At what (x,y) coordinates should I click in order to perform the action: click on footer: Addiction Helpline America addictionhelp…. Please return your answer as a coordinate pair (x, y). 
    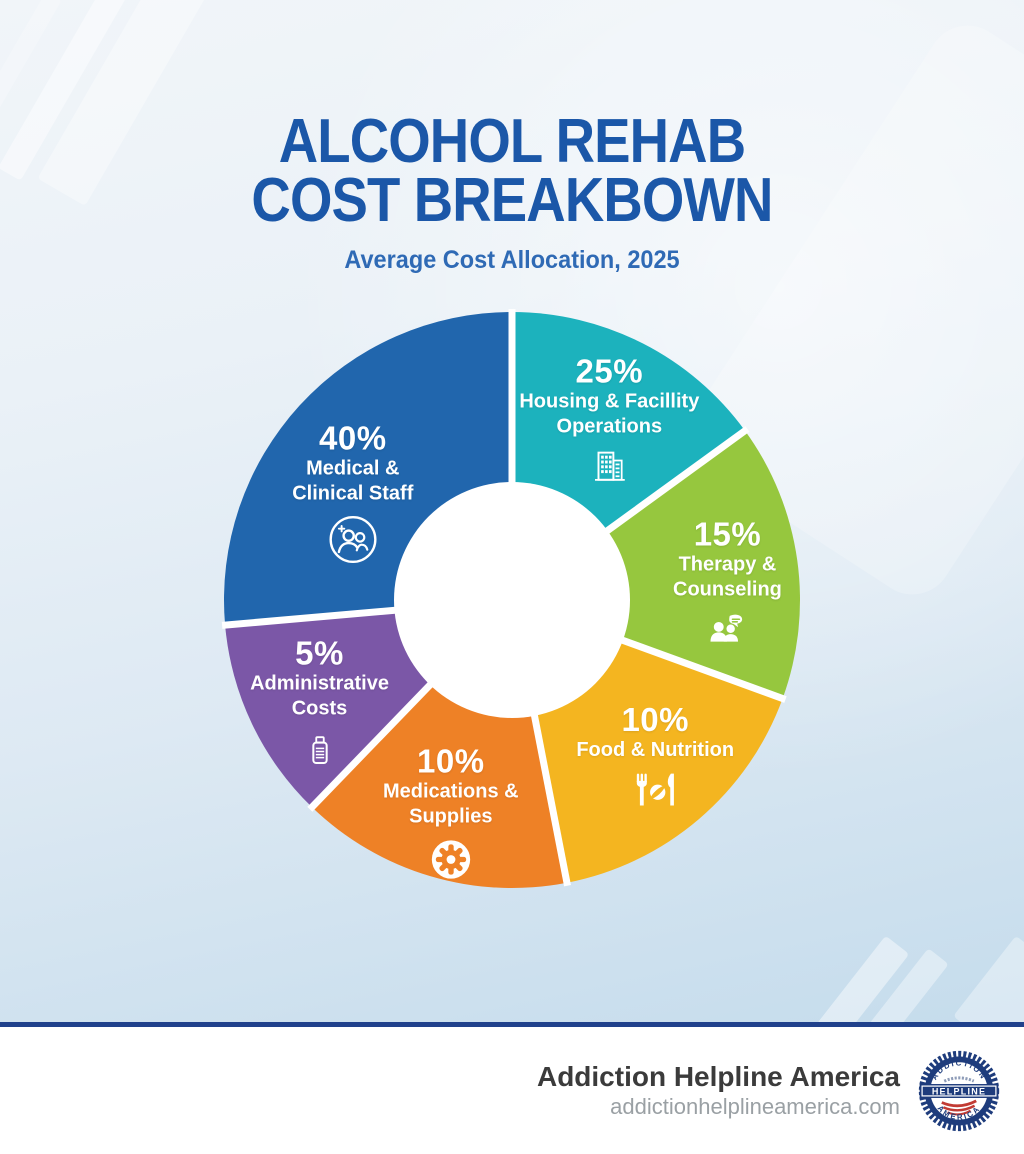
    Looking at the image, I should click on (512, 1090).